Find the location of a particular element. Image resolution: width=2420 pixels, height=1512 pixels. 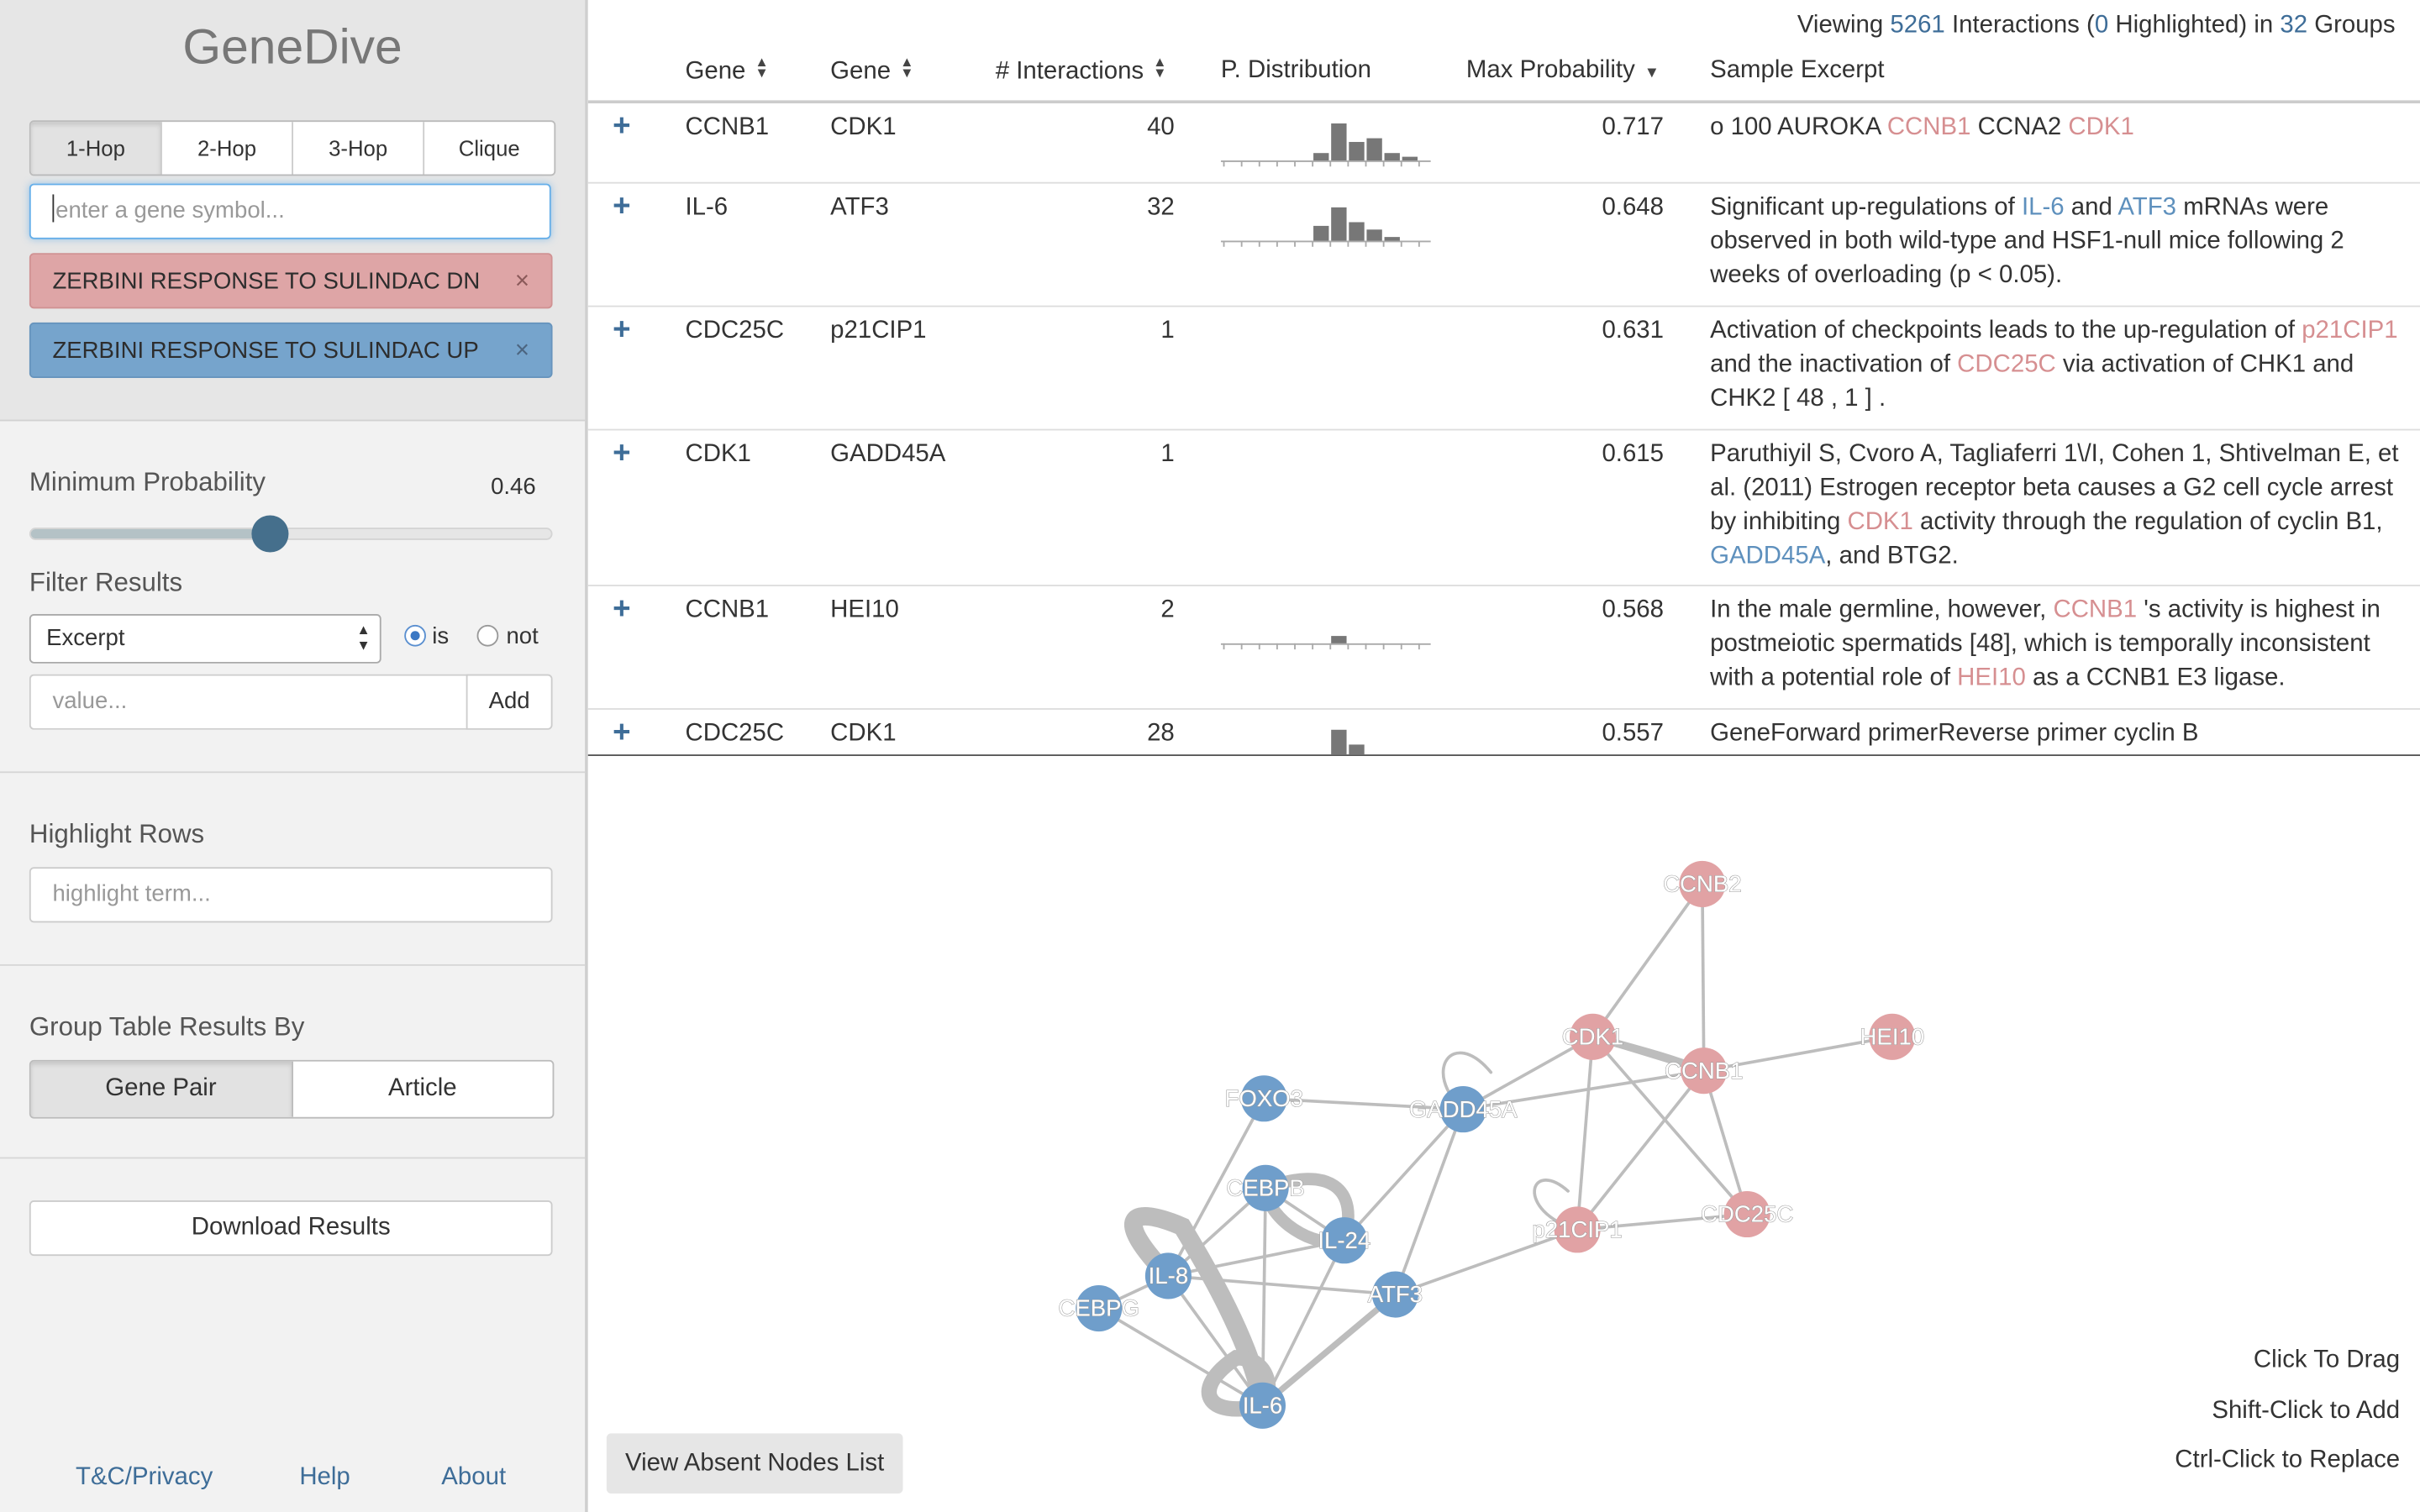

slider-fill is located at coordinates (151, 533).